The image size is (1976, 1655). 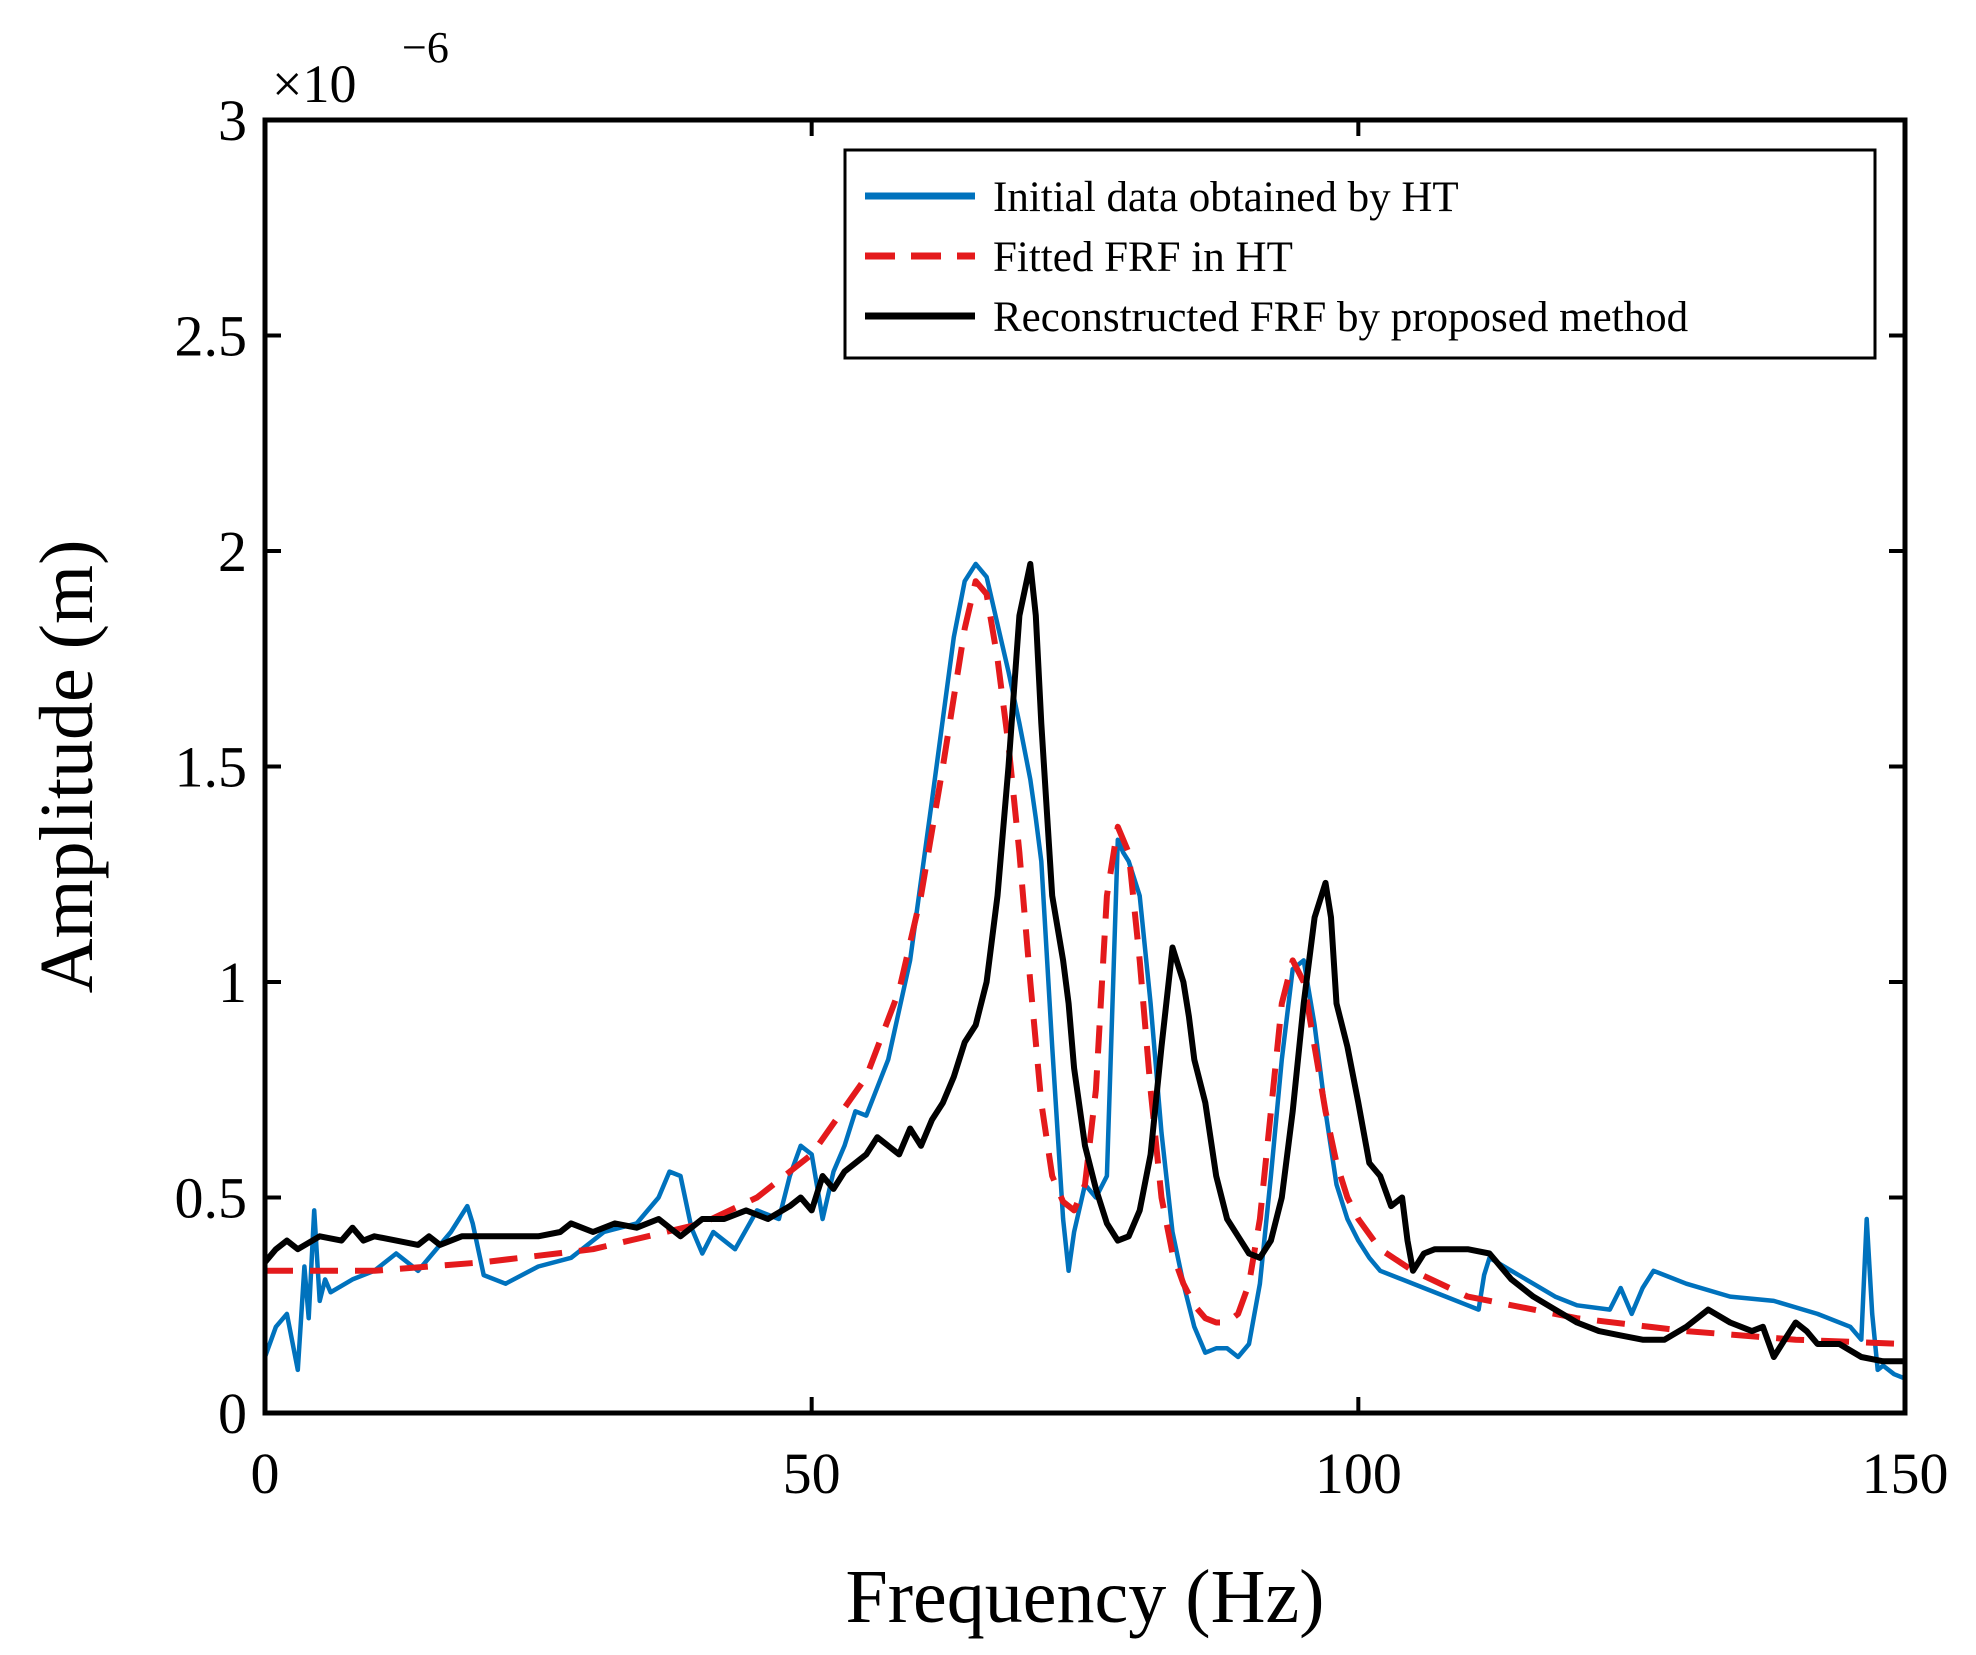 I want to click on y-tick-label: 0.5, so click(x=211, y=1198).